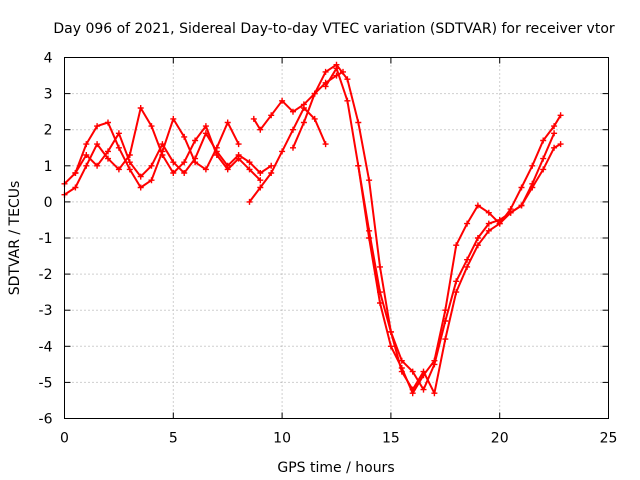  Describe the element at coordinates (46, 239) in the screenshot. I see `y-tick-label: -1` at that location.